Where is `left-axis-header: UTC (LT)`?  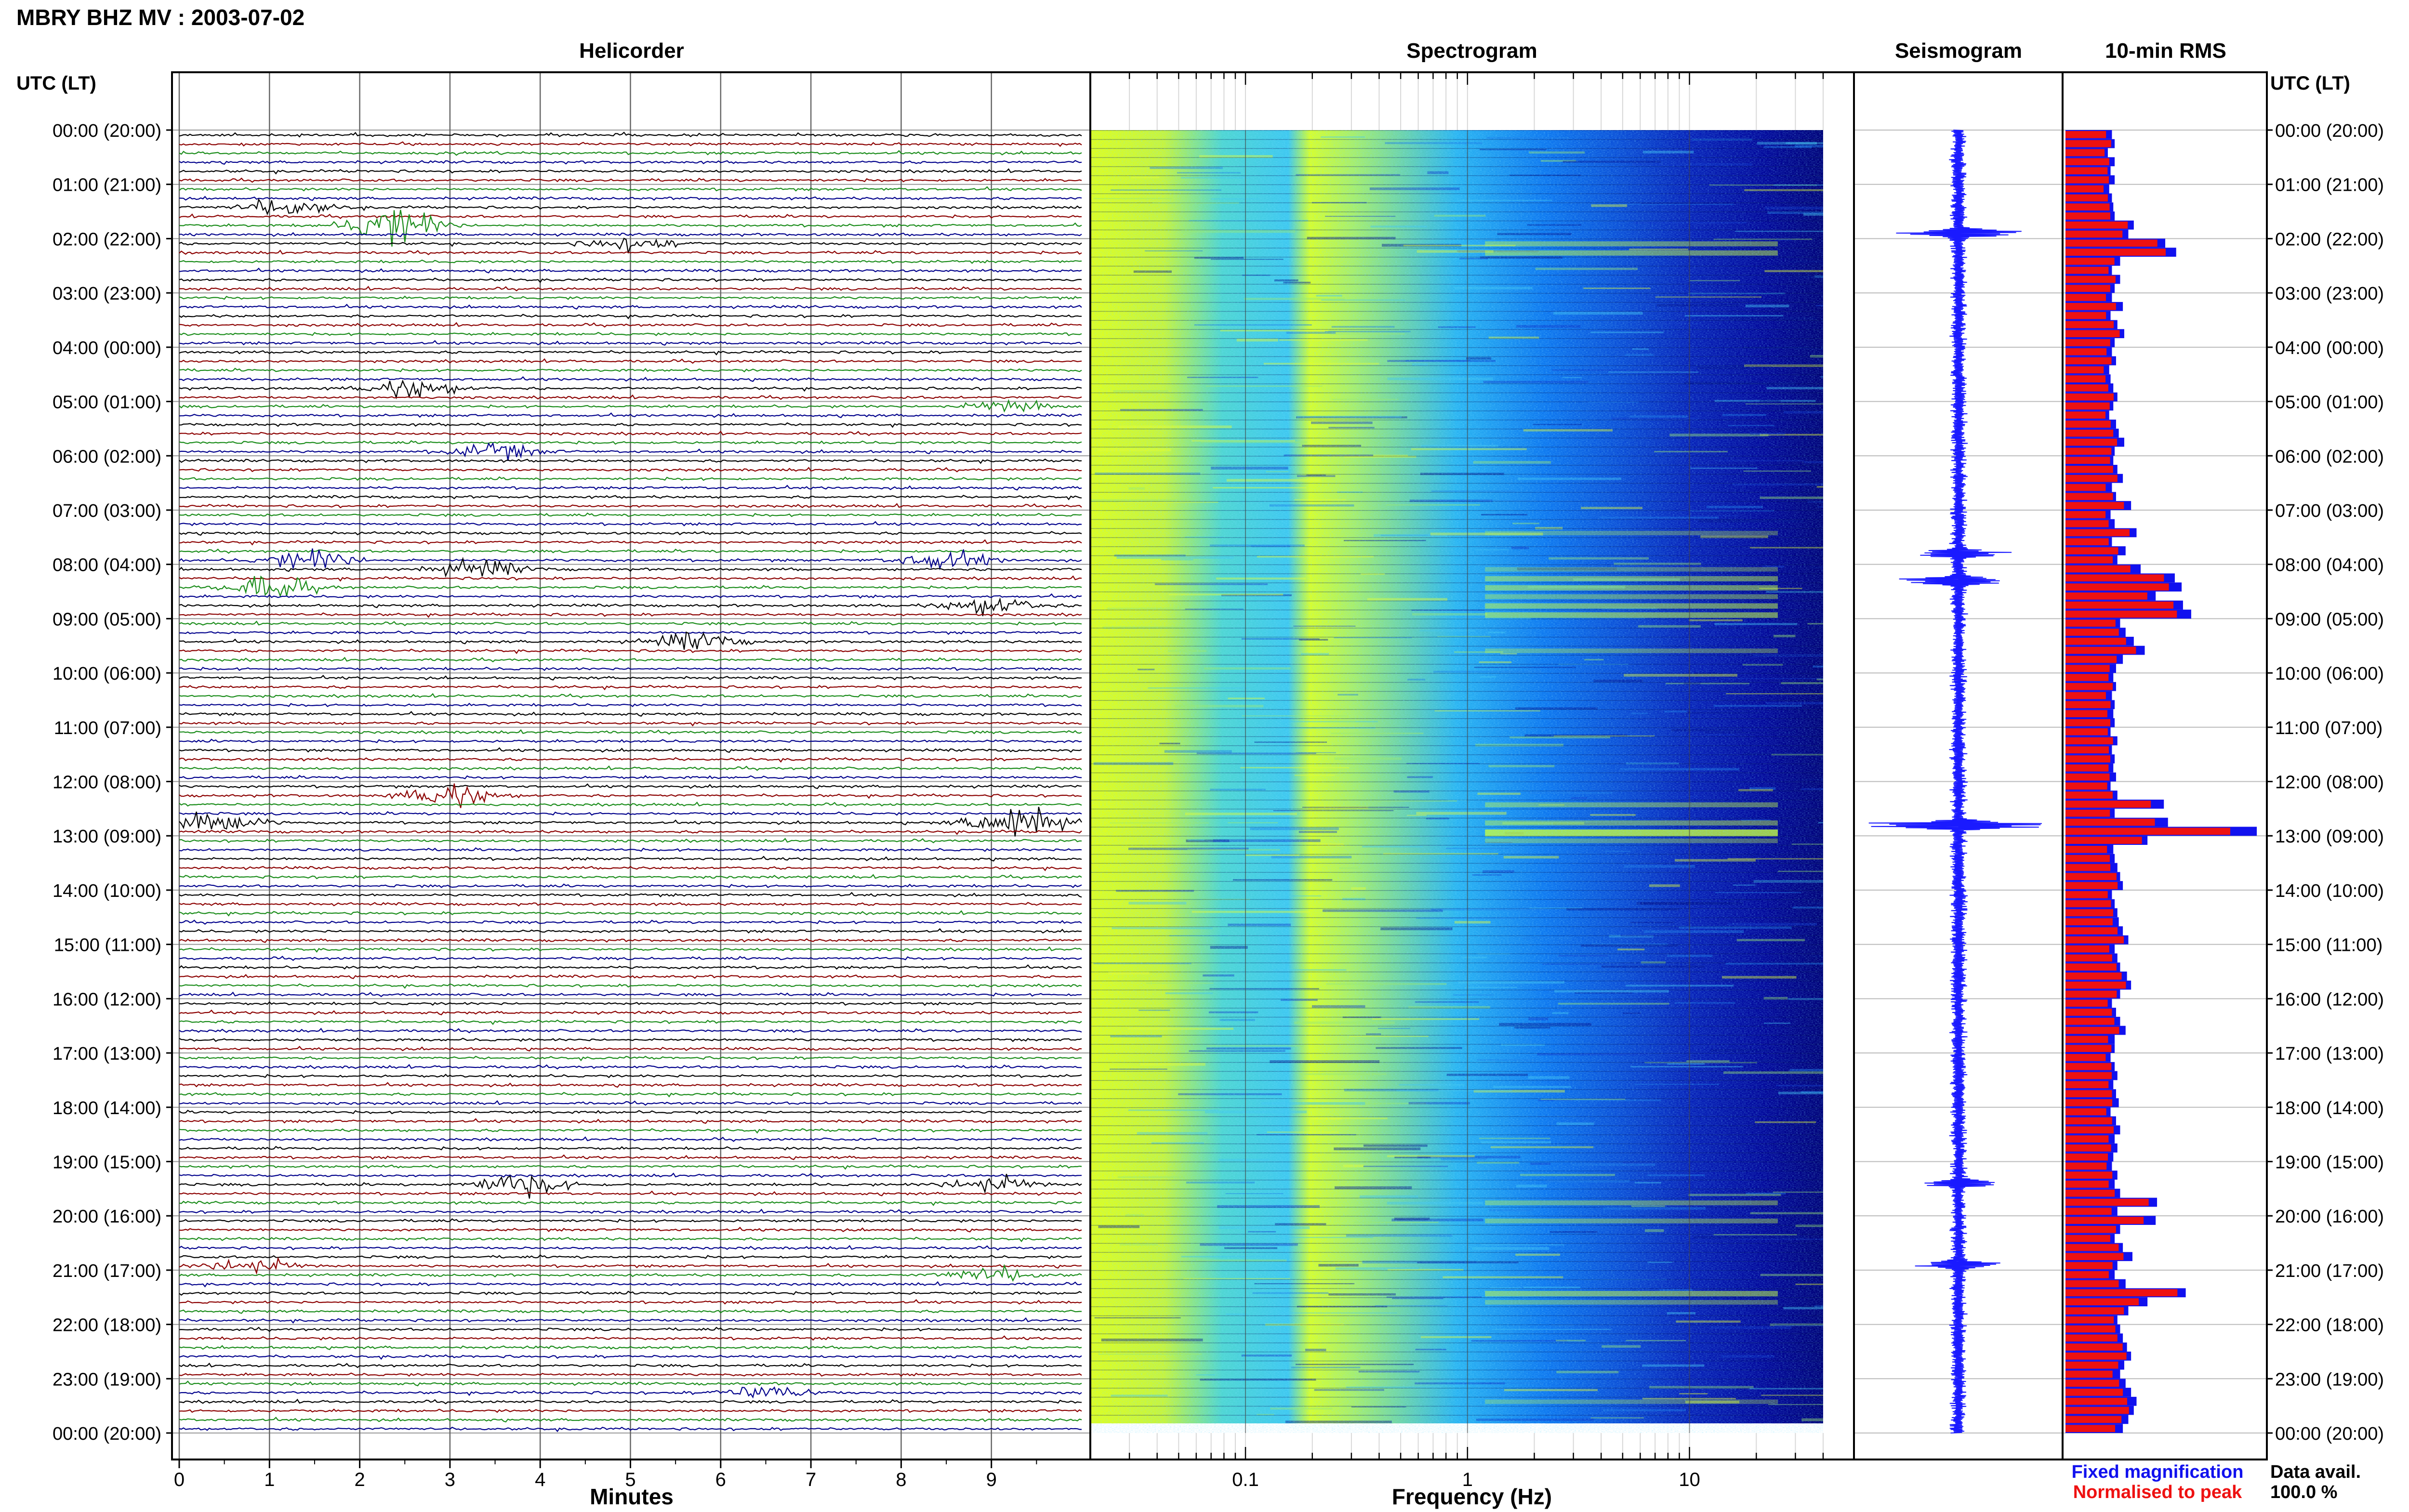 left-axis-header: UTC (LT) is located at coordinates (56, 83).